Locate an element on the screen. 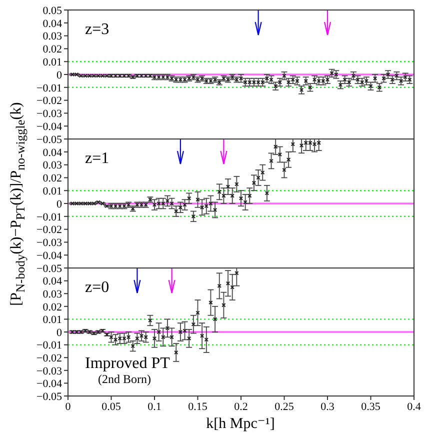 The image size is (436, 436). x-tick-label: 0.15 is located at coordinates (198, 406).